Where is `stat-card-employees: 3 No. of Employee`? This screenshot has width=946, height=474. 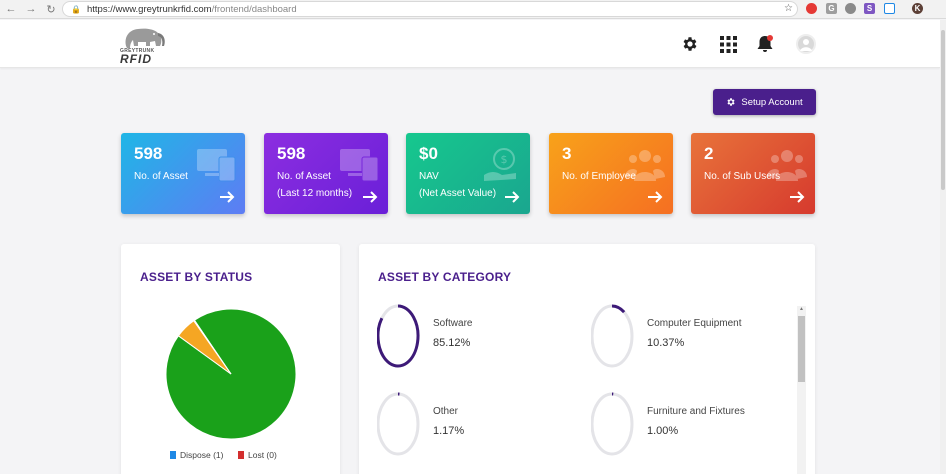
stat-card-employees: 3 No. of Employee is located at coordinates (611, 173).